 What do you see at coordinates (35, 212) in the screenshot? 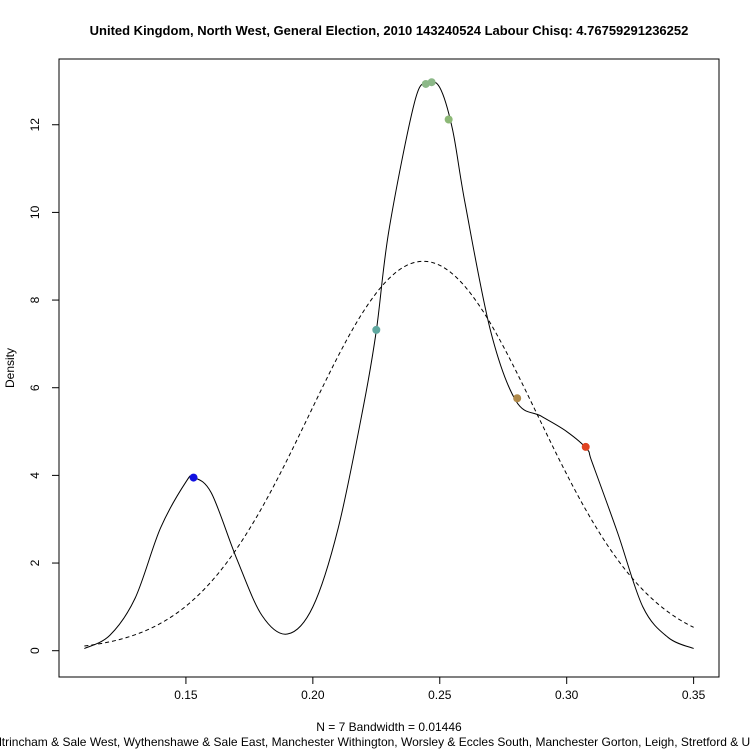
I see `y-tick-label: 10` at bounding box center [35, 212].